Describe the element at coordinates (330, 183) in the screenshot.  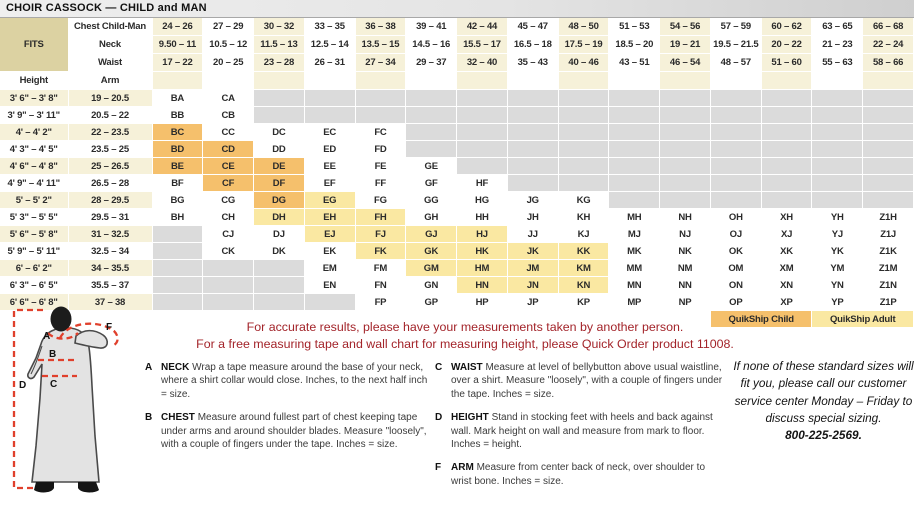
I see `size-code-cell: EF` at that location.